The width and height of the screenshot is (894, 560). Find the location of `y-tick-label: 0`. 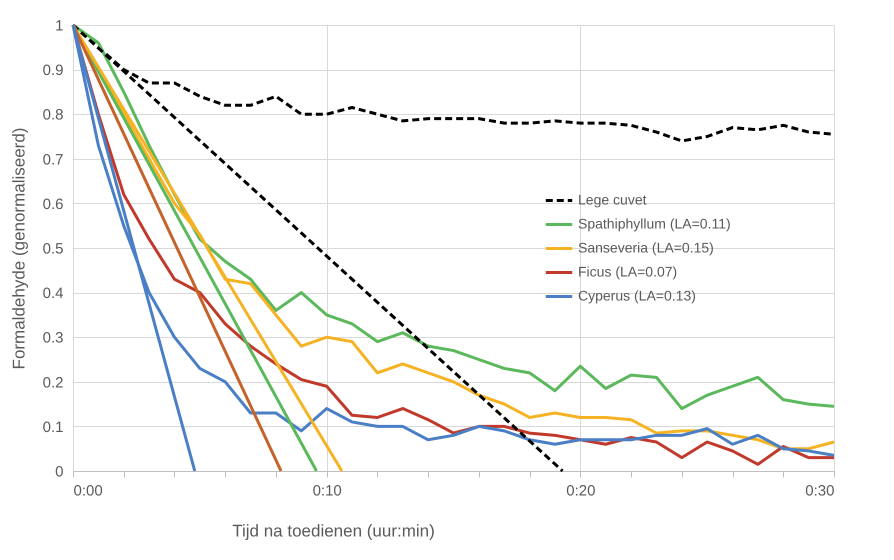

y-tick-label: 0 is located at coordinates (59, 472).